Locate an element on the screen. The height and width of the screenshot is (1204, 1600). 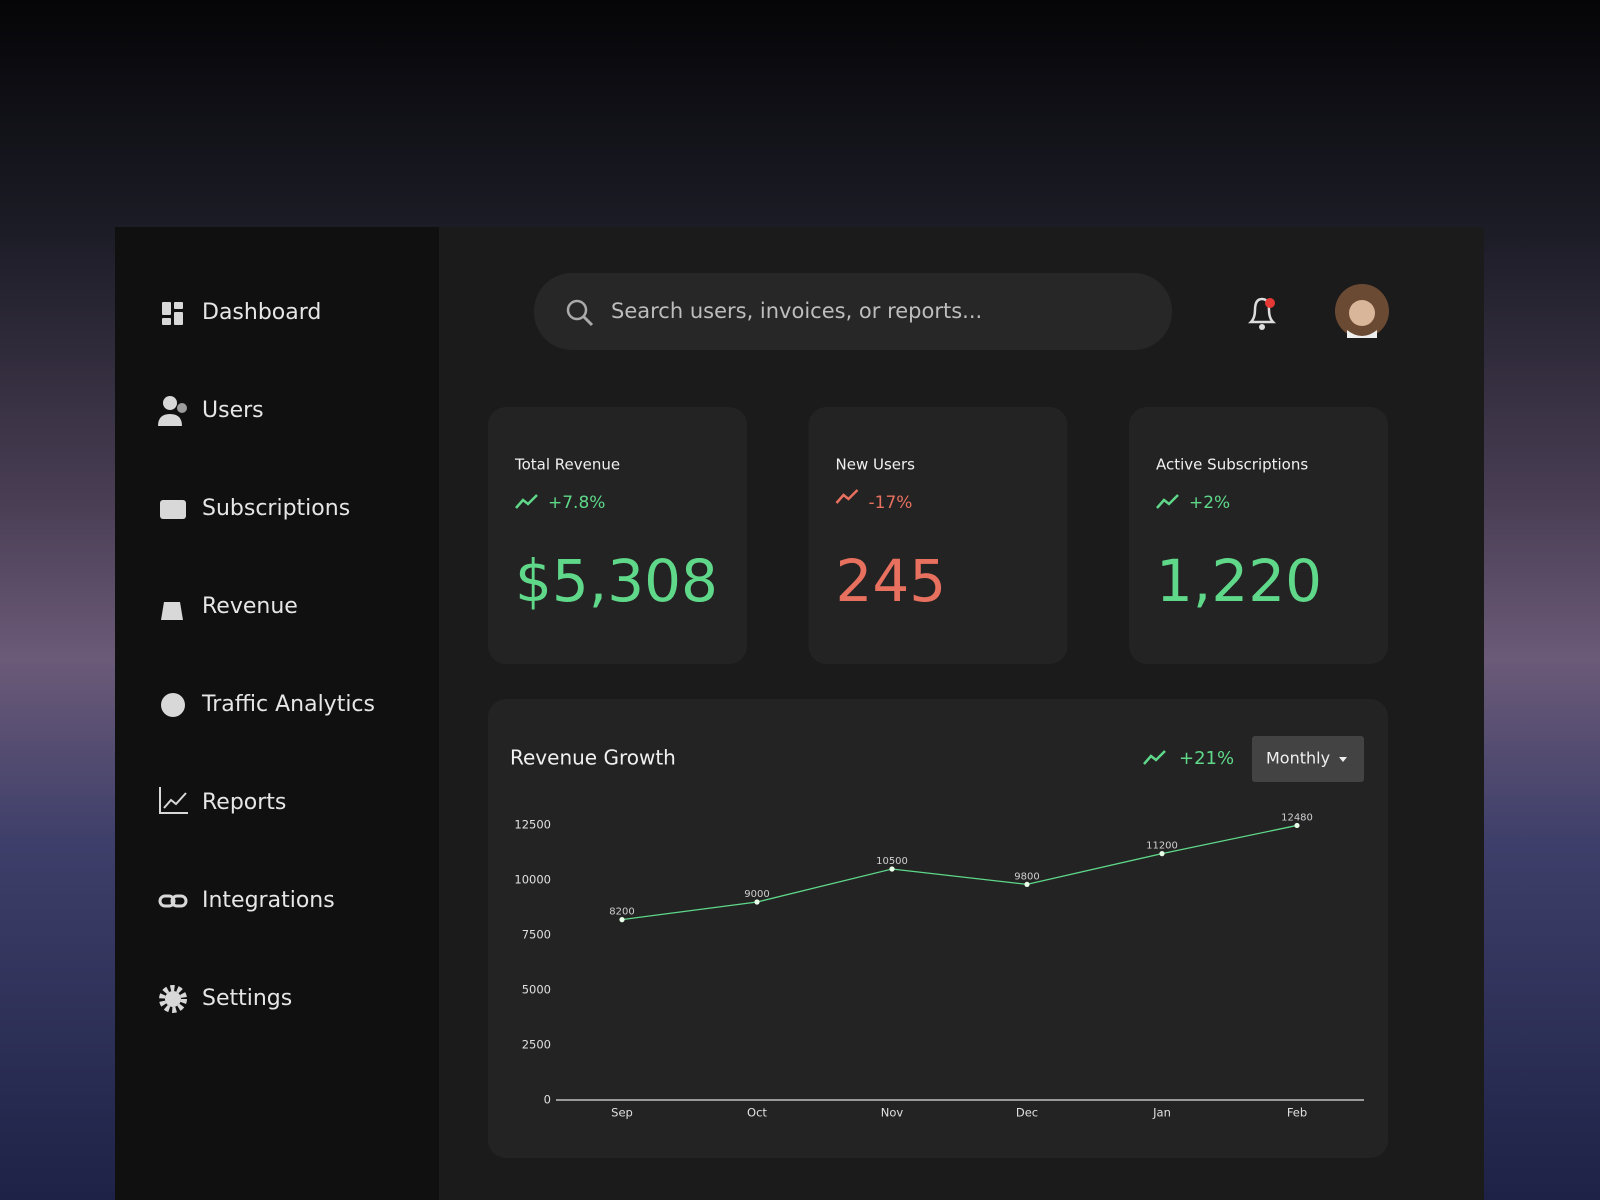
y-tick-label: 0 is located at coordinates (547, 1100).